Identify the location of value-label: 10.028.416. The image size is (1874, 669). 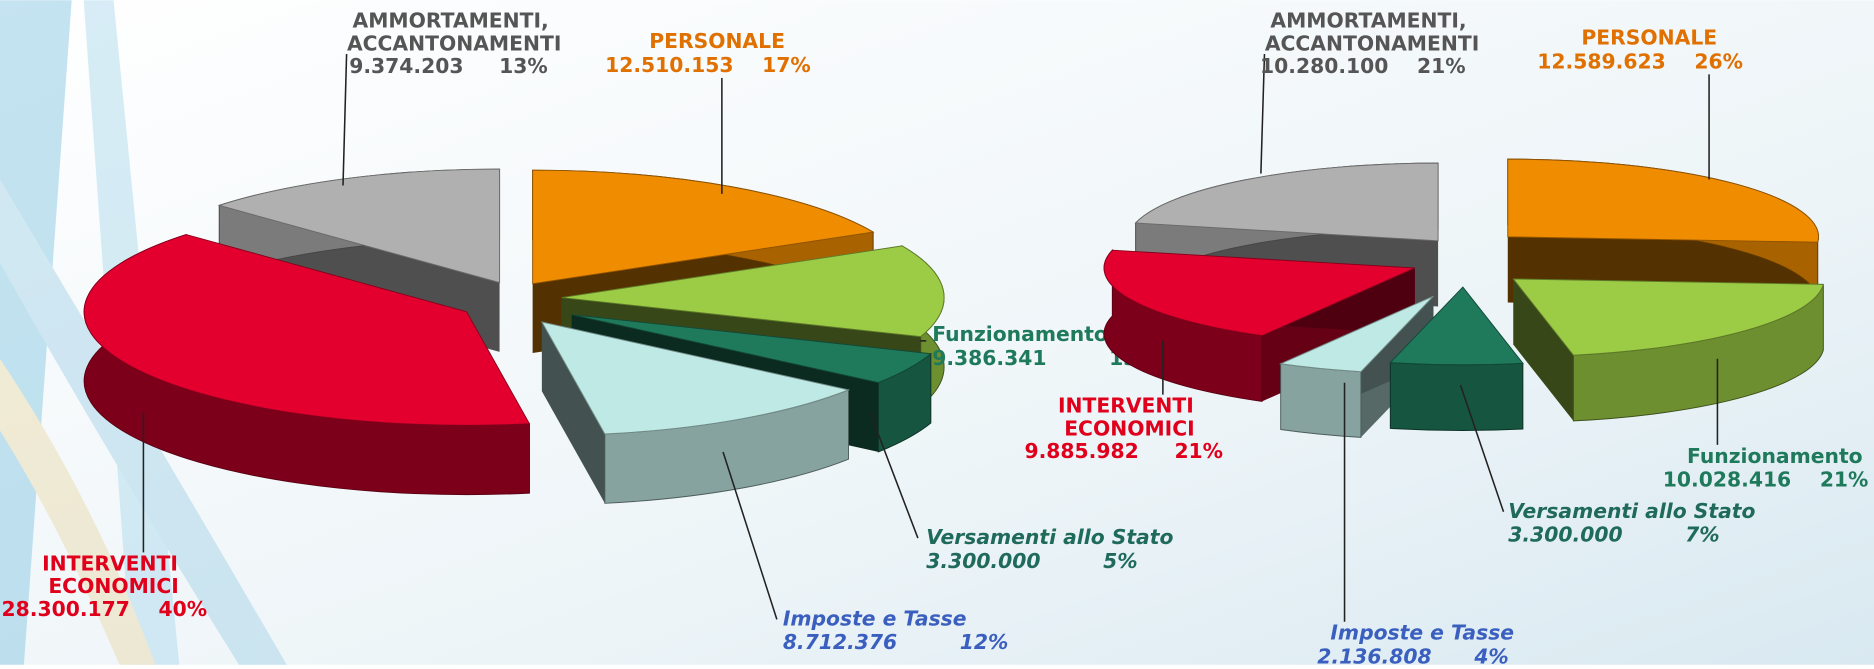
(1727, 480).